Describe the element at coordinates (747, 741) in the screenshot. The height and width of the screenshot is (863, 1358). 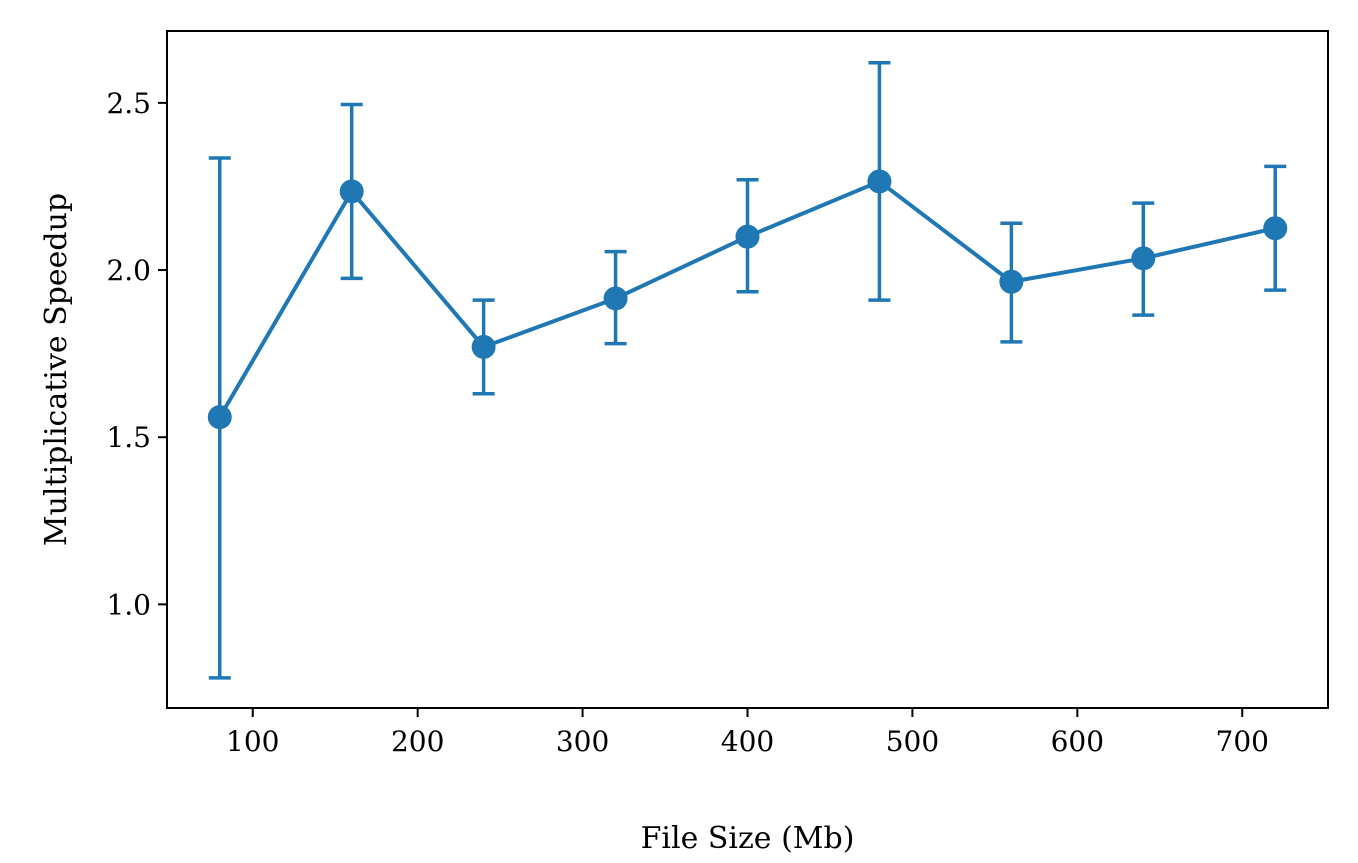
I see `x-tick-label: 400` at that location.